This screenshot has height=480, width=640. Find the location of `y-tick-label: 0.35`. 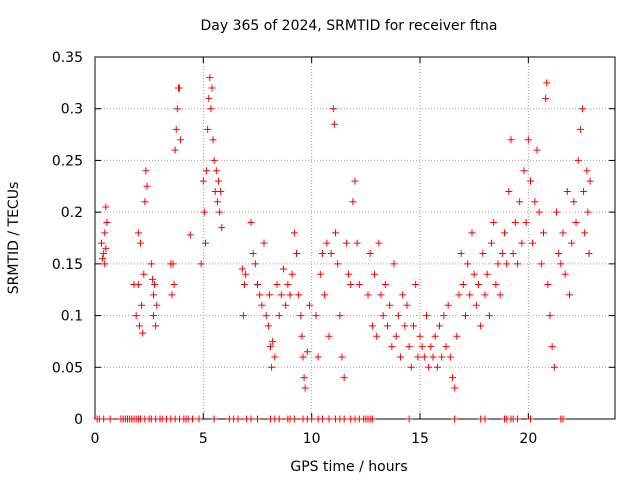

y-tick-label: 0.35 is located at coordinates (67, 58).